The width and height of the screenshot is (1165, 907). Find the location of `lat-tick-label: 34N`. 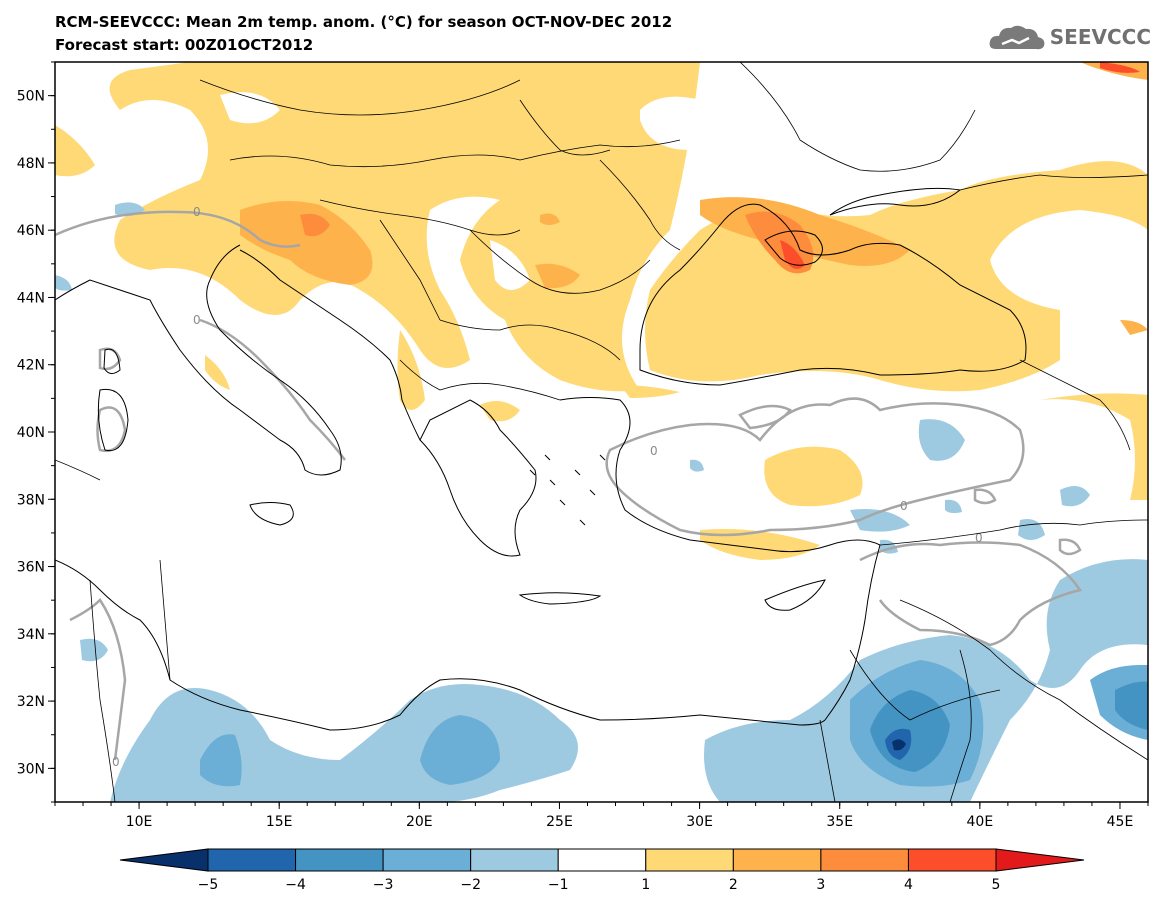

lat-tick-label: 34N is located at coordinates (31, 635).